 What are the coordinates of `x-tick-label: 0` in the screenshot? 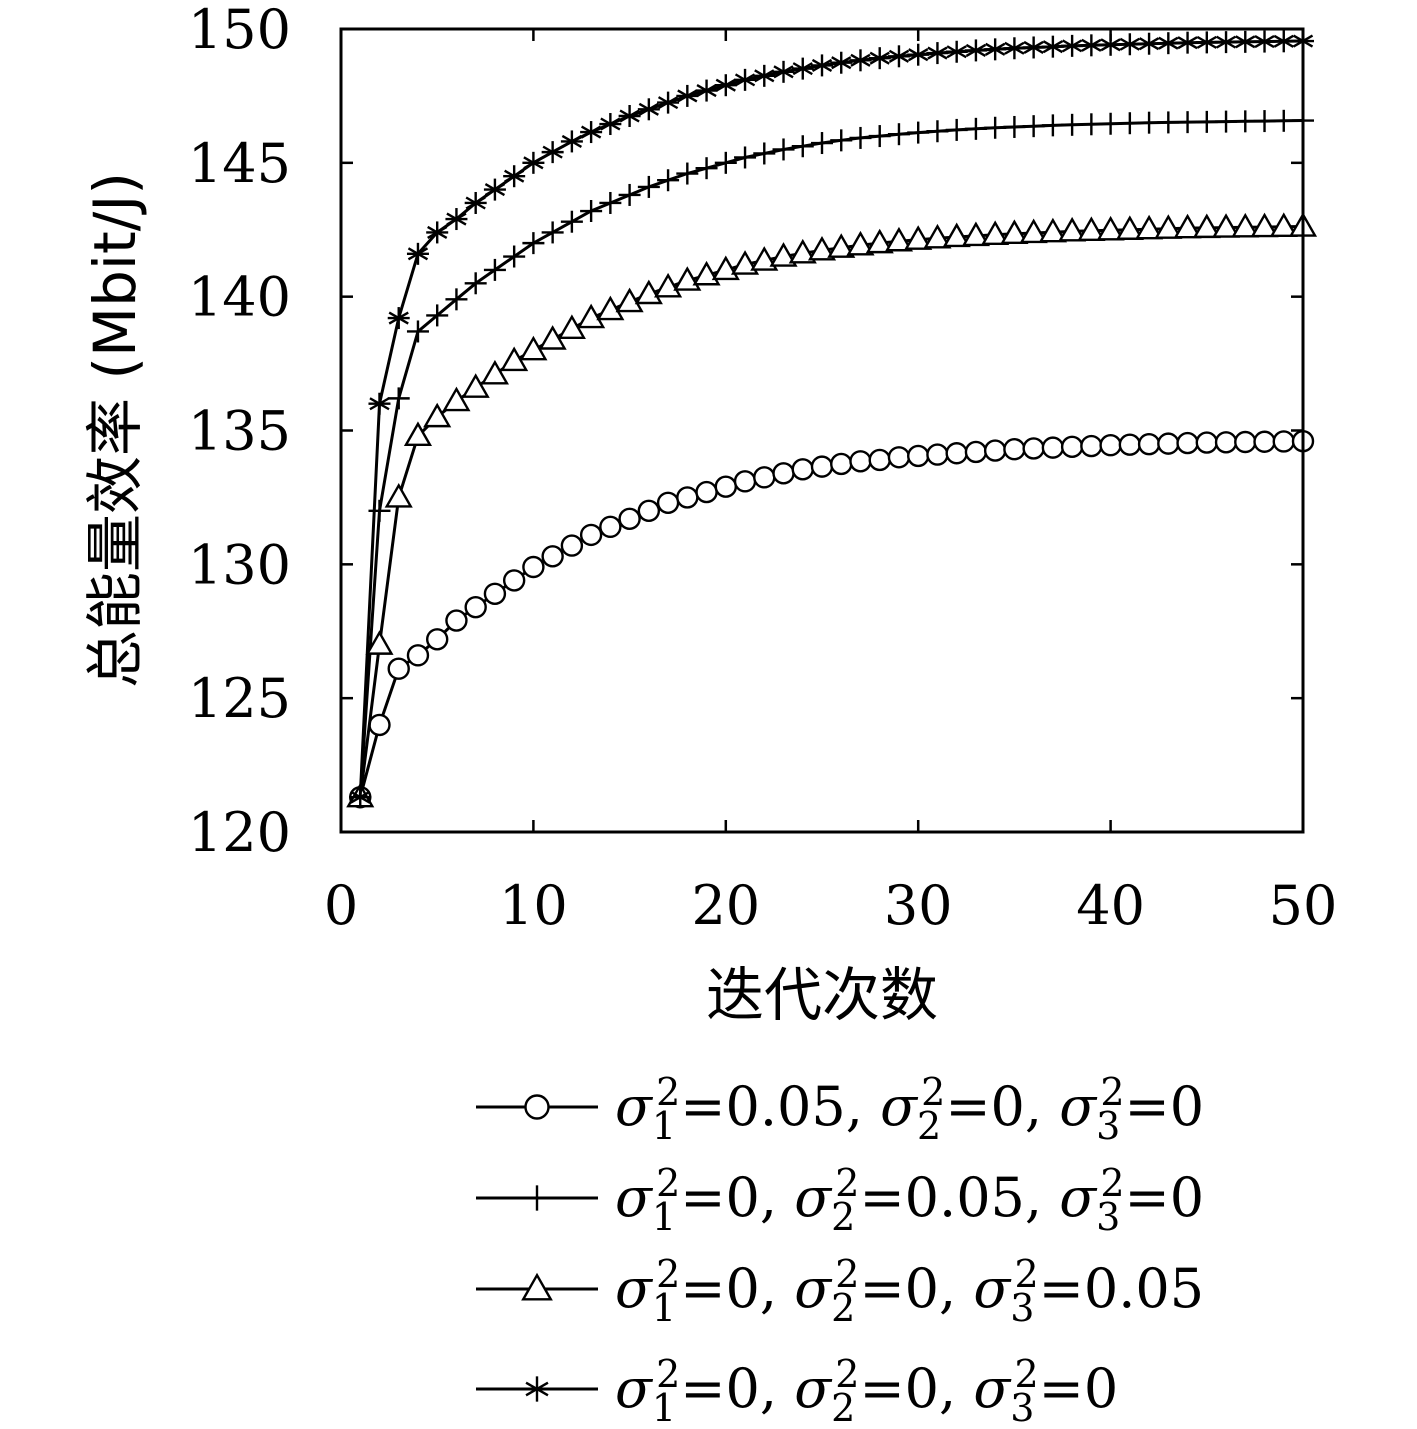 It's located at (341, 905).